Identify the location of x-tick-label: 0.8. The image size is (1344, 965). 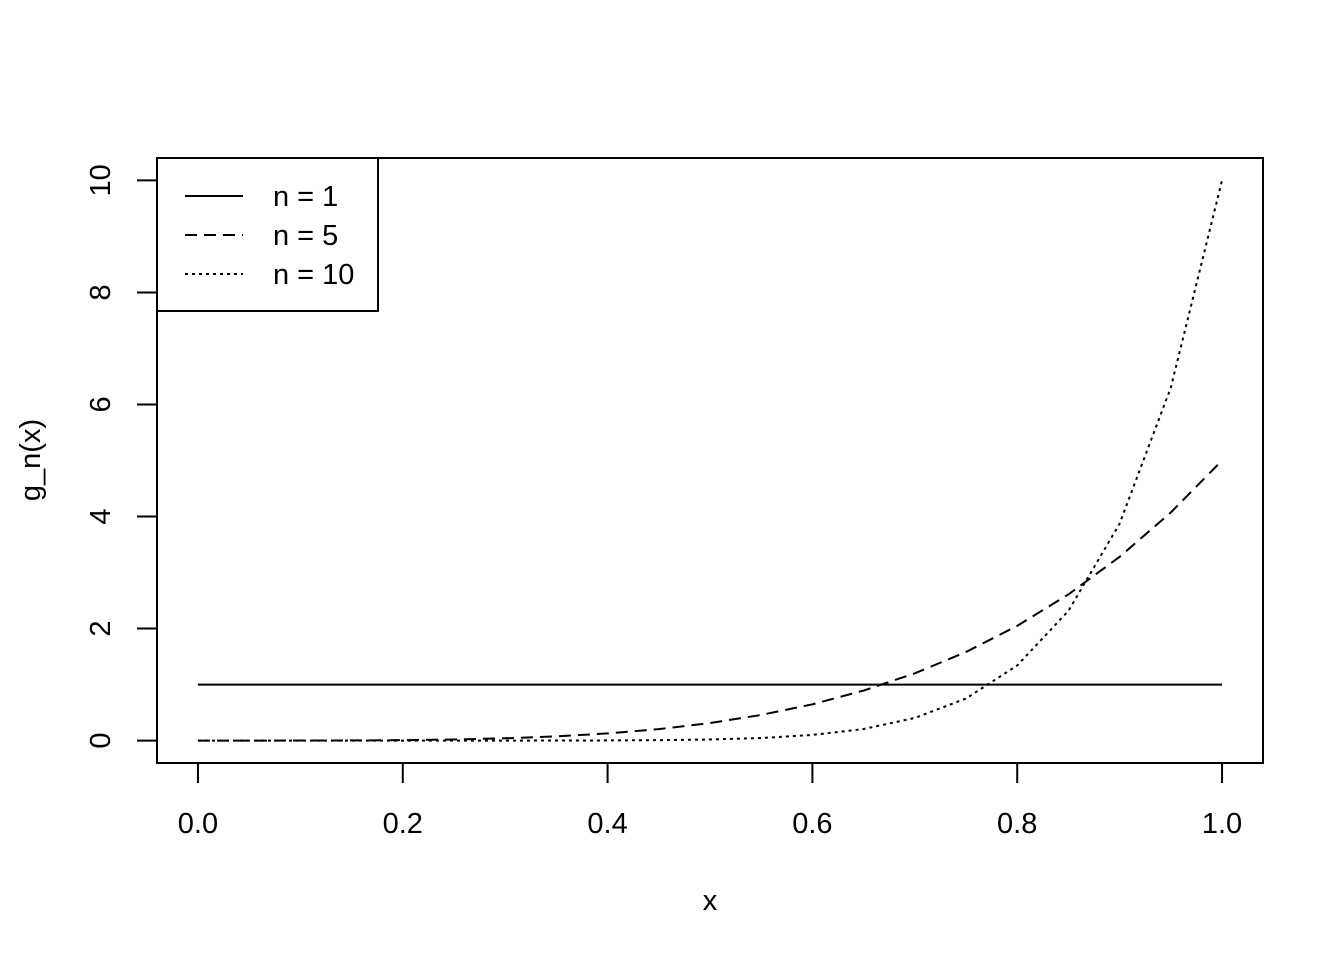
(1017, 824).